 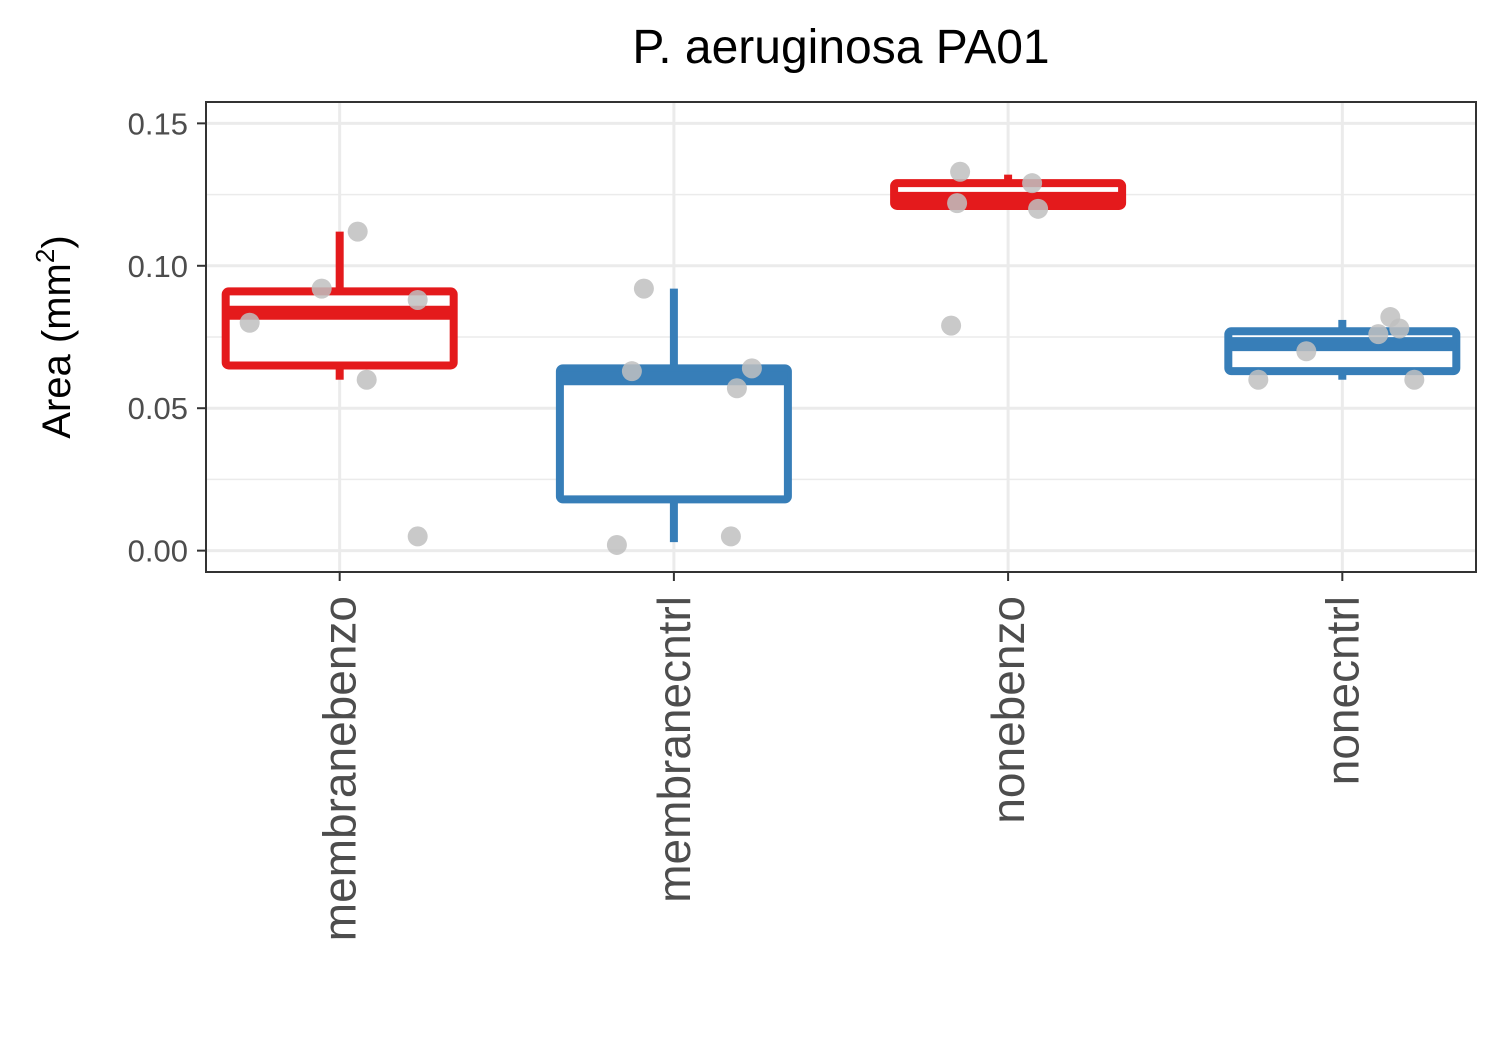 I want to click on box-membranecntrl, so click(x=673, y=415).